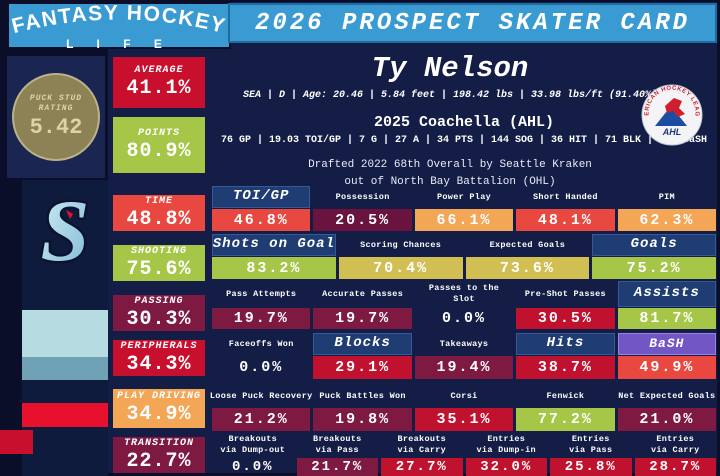  I want to click on stat-header: Breakouts via Carry, so click(422, 445).